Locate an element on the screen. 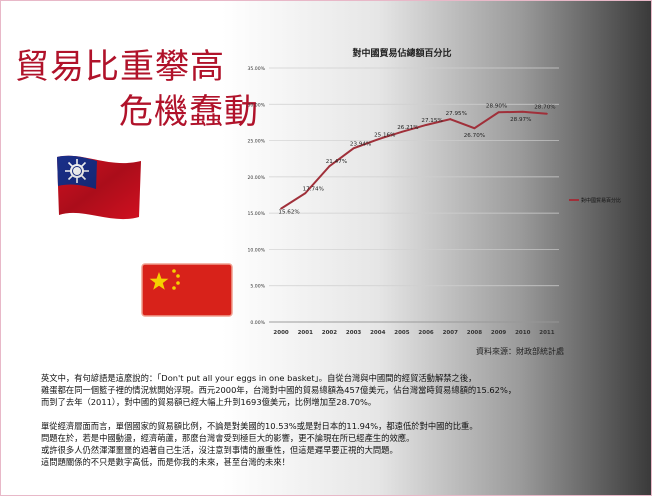 The width and height of the screenshot is (652, 496). y-tick-label: 30.00% is located at coordinates (256, 105).